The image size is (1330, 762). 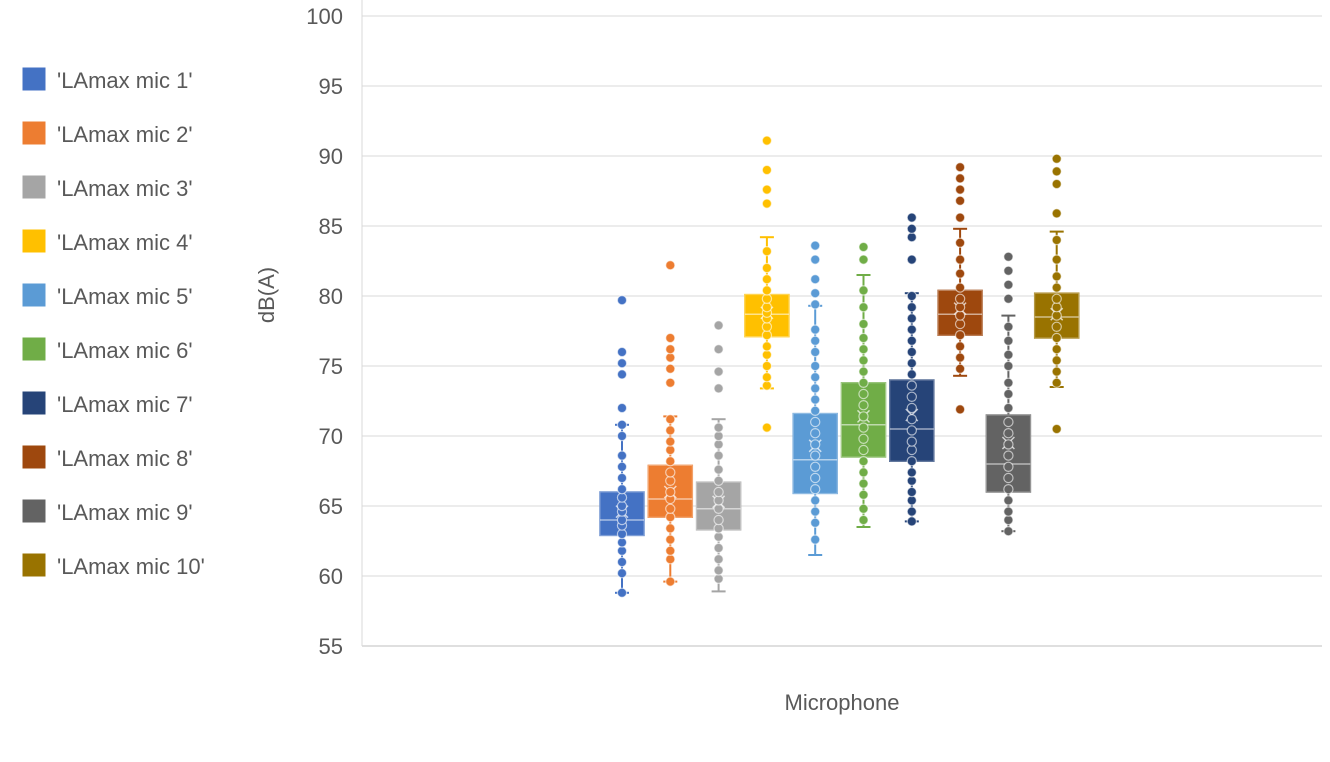 What do you see at coordinates (331, 506) in the screenshot?
I see `y-tick-label: 65` at bounding box center [331, 506].